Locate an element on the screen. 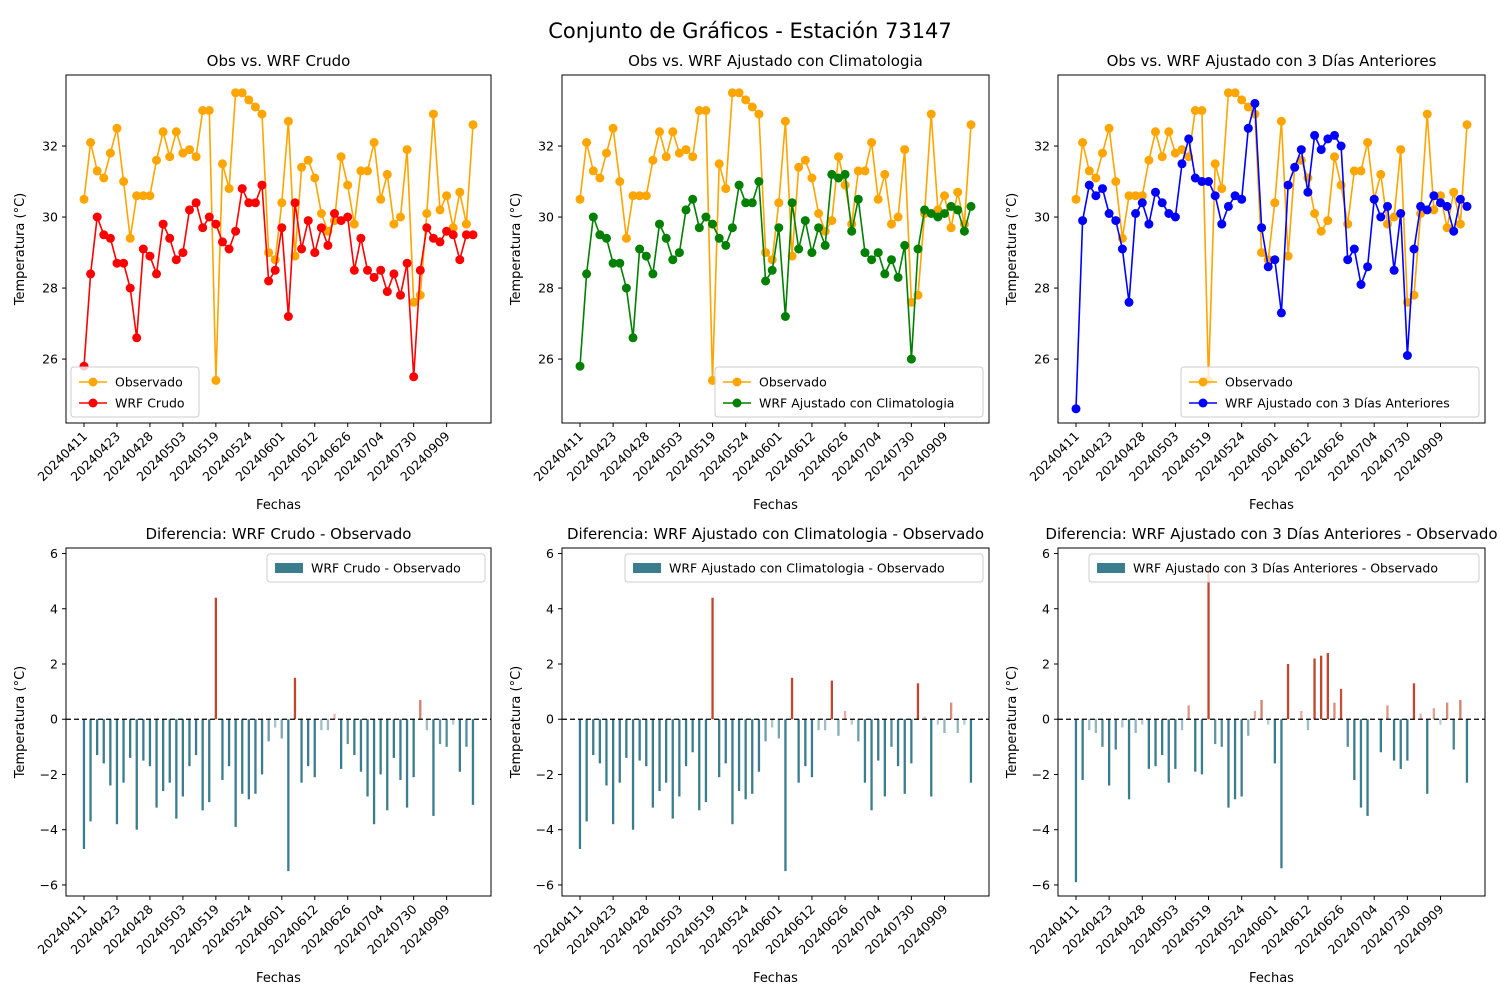  y-tick-label: 30 is located at coordinates (50, 217).